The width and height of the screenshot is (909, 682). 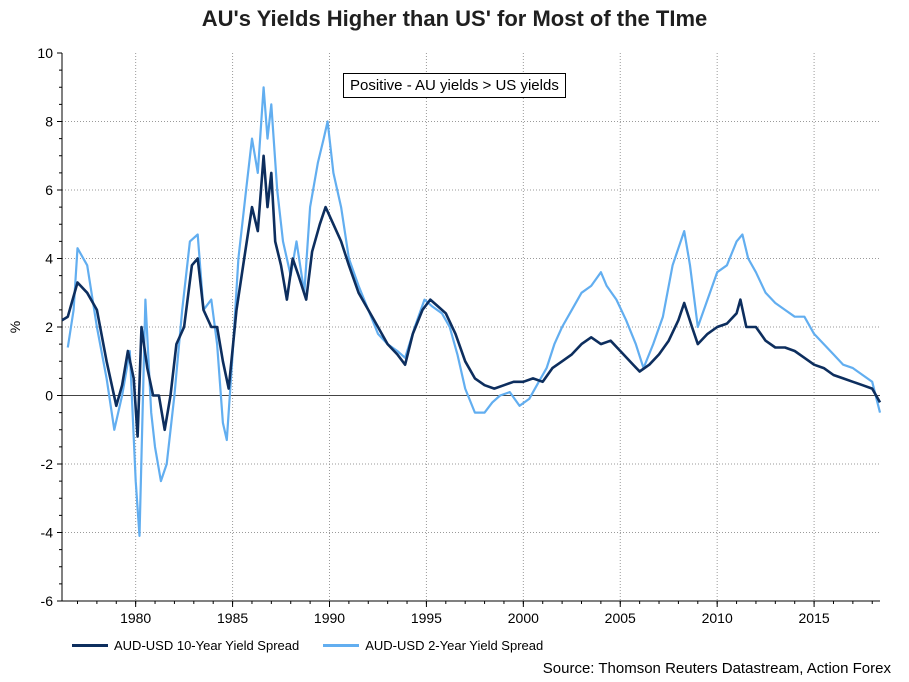 What do you see at coordinates (49, 190) in the screenshot?
I see `y-tick-label: 6` at bounding box center [49, 190].